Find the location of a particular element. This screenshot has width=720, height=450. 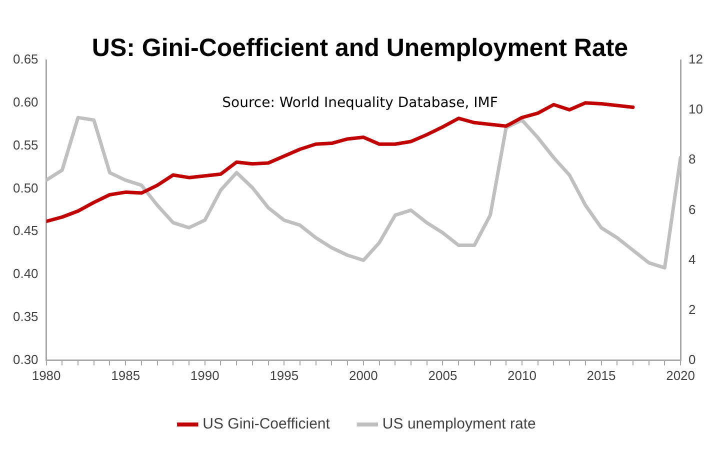

x-tick-label: 2000 is located at coordinates (363, 375).